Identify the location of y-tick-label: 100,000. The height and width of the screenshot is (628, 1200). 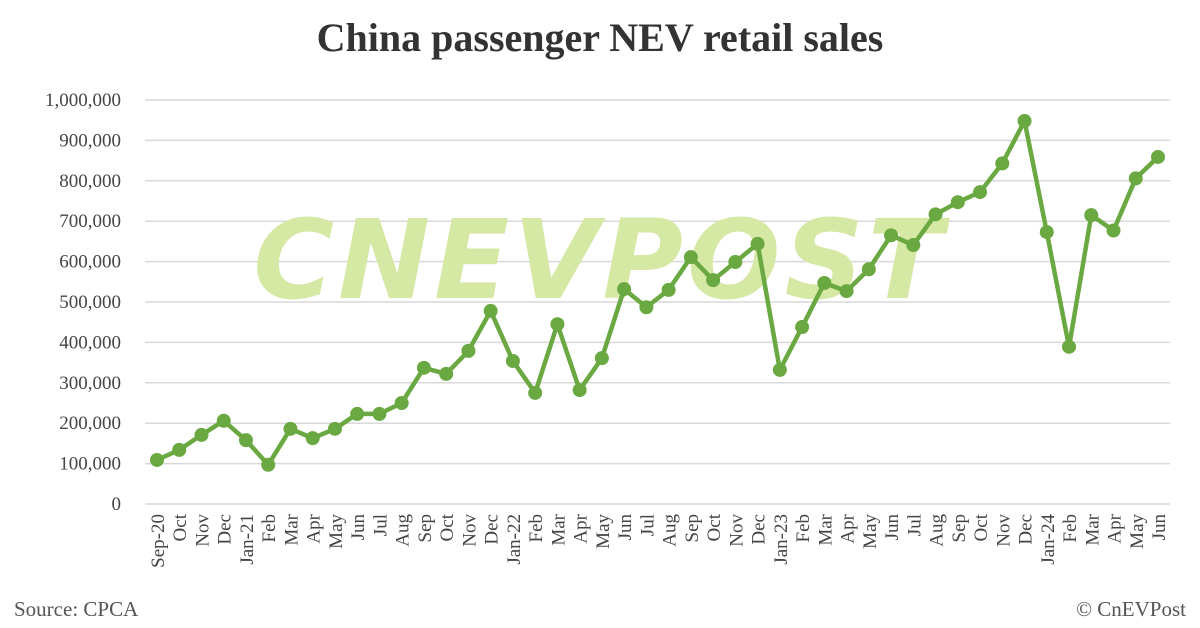
(90, 464).